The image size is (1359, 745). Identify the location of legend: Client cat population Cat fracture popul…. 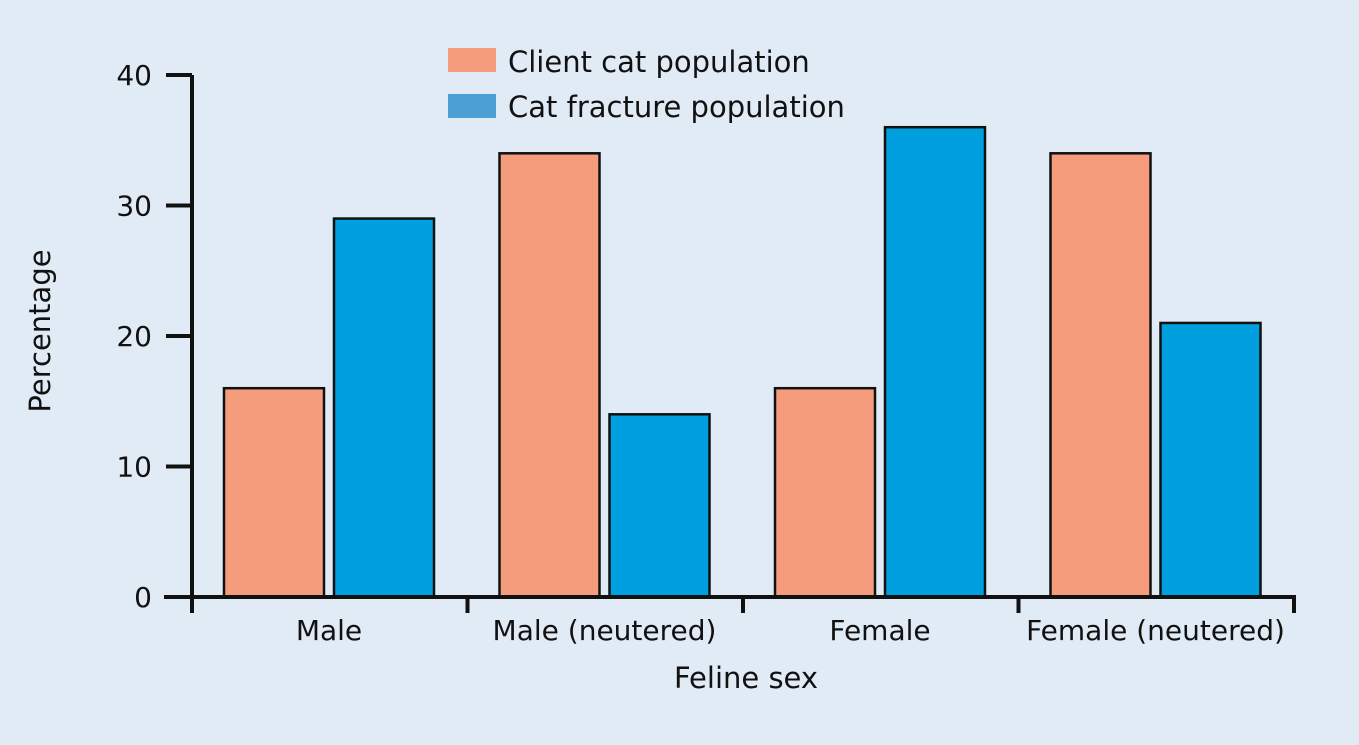
(646, 84).